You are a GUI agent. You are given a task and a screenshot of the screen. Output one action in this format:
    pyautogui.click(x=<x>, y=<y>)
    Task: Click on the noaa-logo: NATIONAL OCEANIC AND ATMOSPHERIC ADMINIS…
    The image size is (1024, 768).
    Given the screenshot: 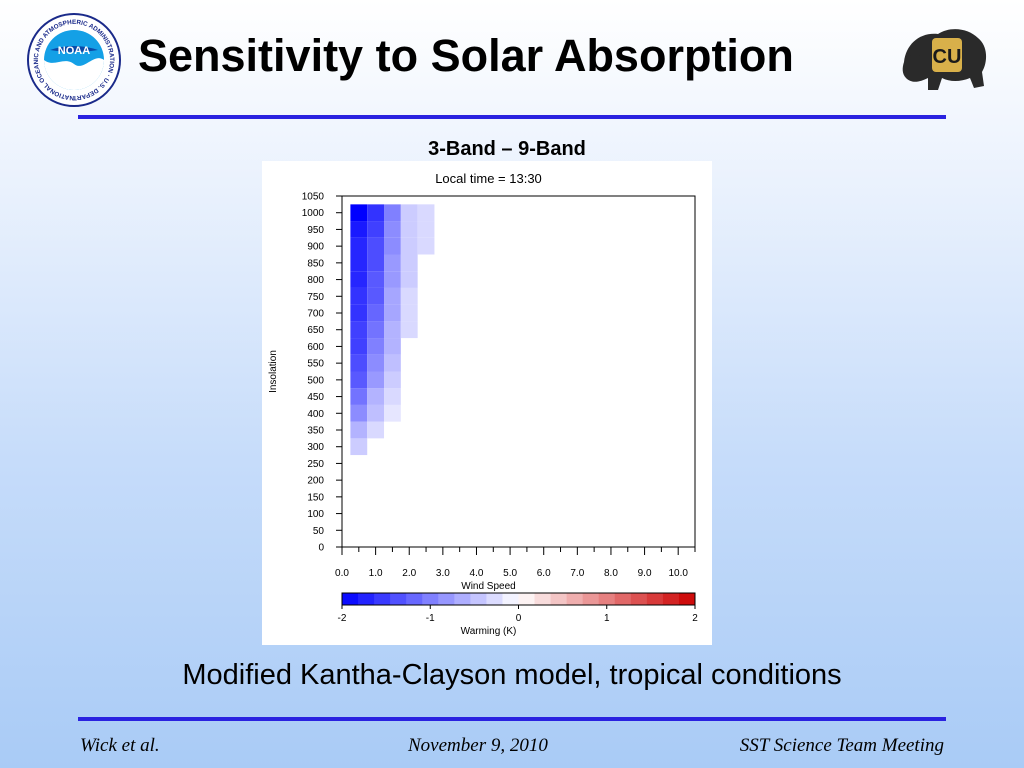 What is the action you would take?
    pyautogui.click(x=70, y=59)
    